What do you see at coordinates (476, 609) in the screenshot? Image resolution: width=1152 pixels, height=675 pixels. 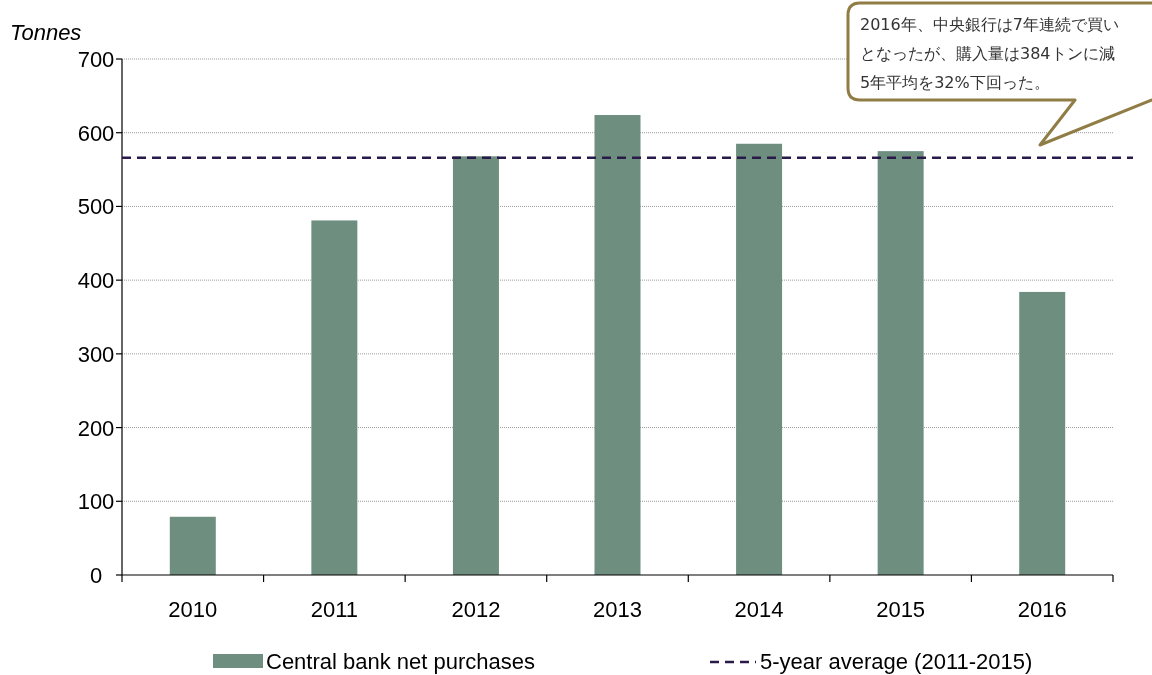 I see `x-tick-label: 2012` at bounding box center [476, 609].